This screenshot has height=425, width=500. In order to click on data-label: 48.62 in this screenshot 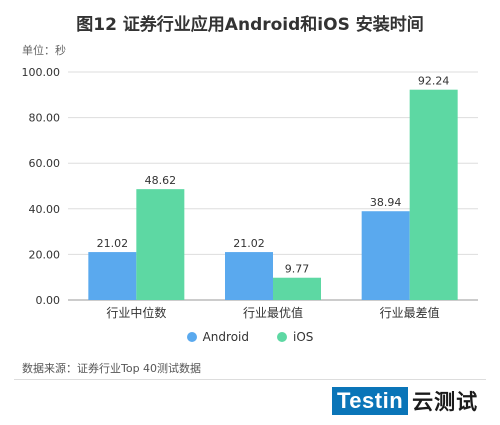, I will do `click(161, 180)`.